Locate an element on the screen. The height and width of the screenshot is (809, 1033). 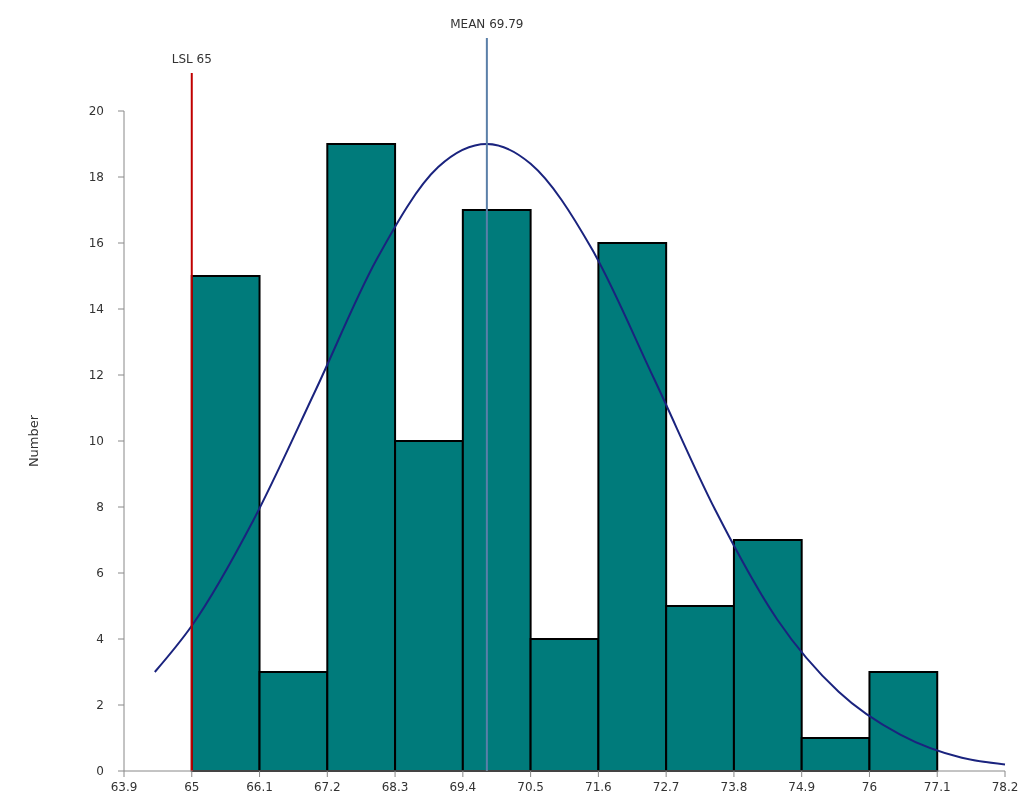
y-tick-label: 14 is located at coordinates (96, 309).